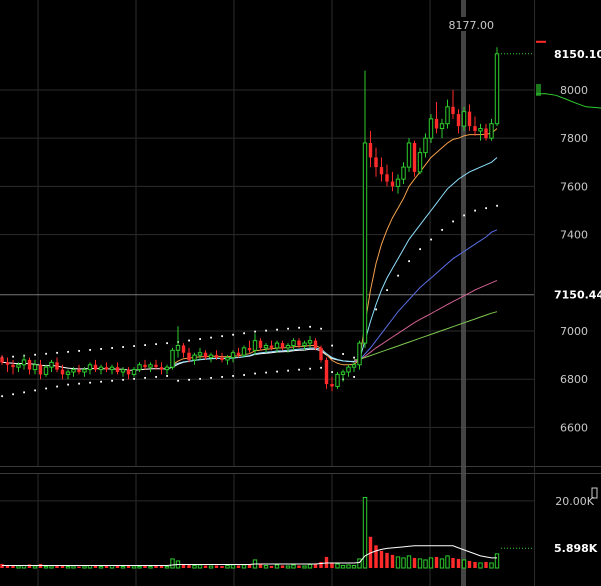 This screenshot has height=586, width=601. Describe the element at coordinates (472, 25) in the screenshot. I see `crosshair-price-label: 8177.00` at that location.